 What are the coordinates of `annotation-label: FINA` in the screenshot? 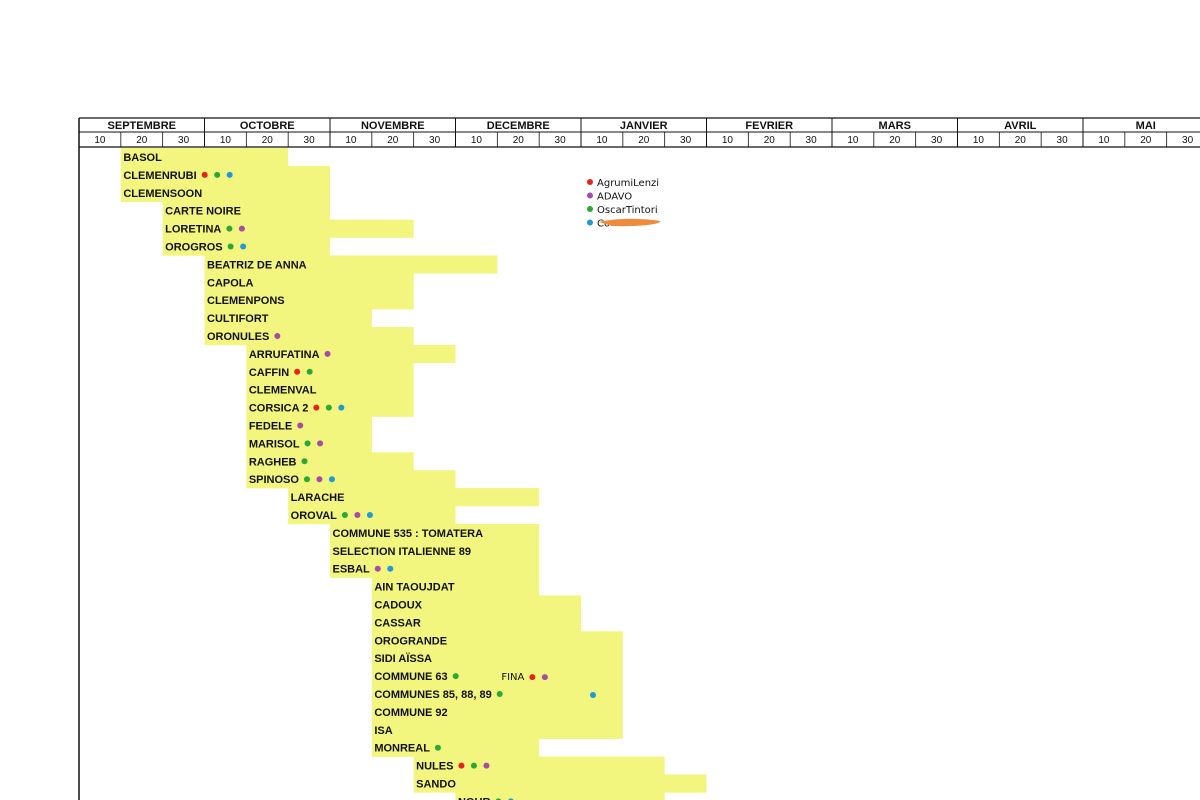 It's located at (512, 677).